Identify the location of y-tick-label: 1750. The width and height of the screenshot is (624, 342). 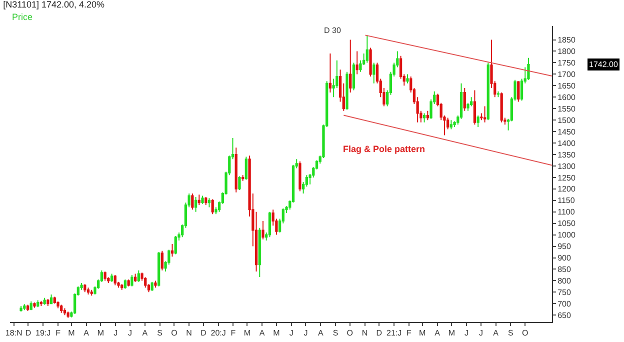
(567, 63).